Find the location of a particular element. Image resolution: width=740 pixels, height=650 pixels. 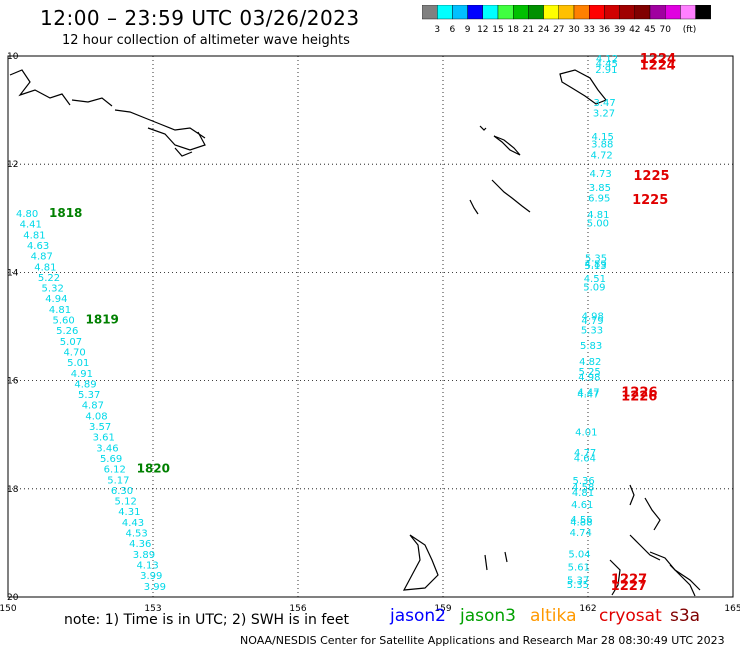

swh-value-label: 4.31 is located at coordinates (129, 512).